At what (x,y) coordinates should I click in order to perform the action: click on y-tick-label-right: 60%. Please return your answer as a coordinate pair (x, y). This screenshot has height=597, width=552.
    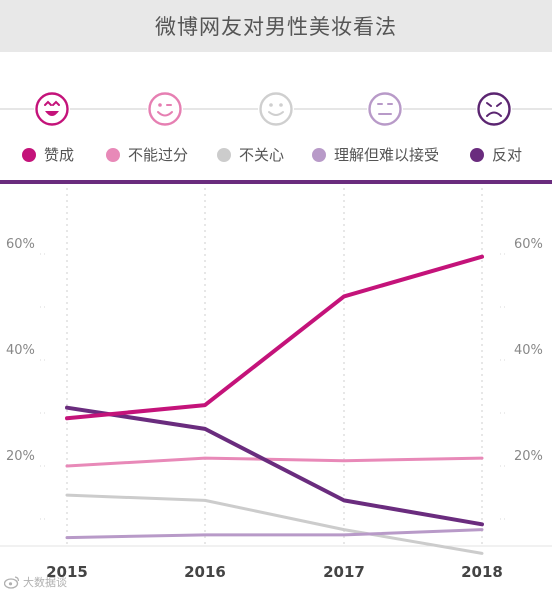
    Looking at the image, I should click on (528, 244).